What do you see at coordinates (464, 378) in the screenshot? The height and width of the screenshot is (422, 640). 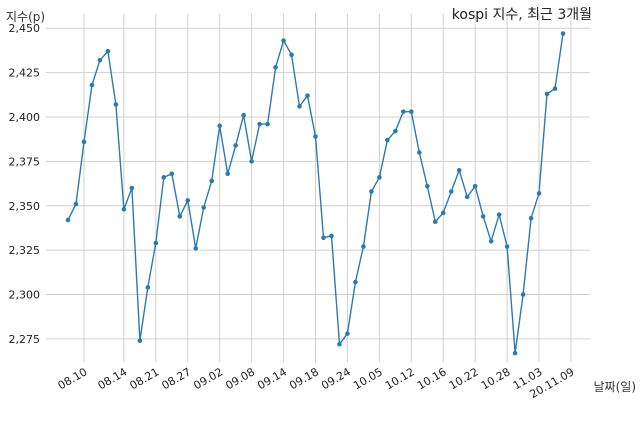 I see `x-tick-label: 10.22` at bounding box center [464, 378].